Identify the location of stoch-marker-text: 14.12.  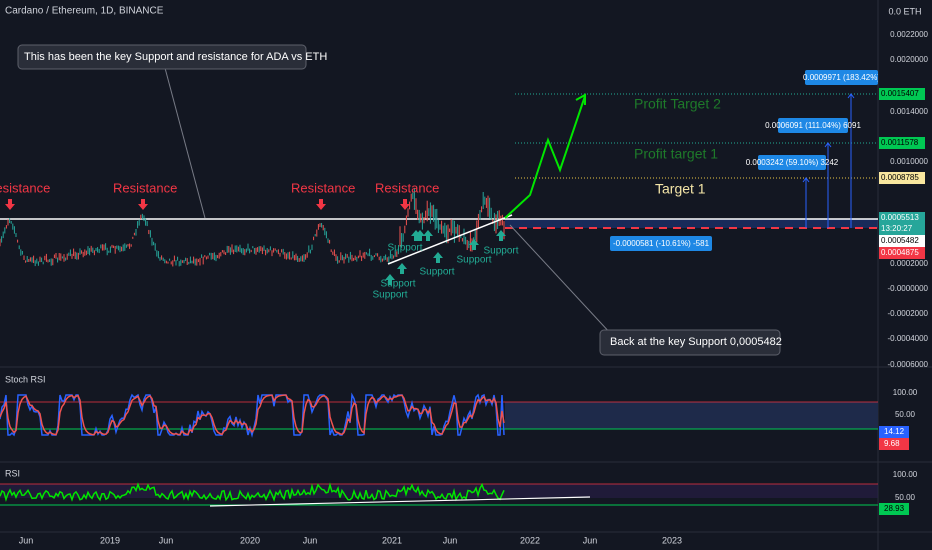
(894, 431).